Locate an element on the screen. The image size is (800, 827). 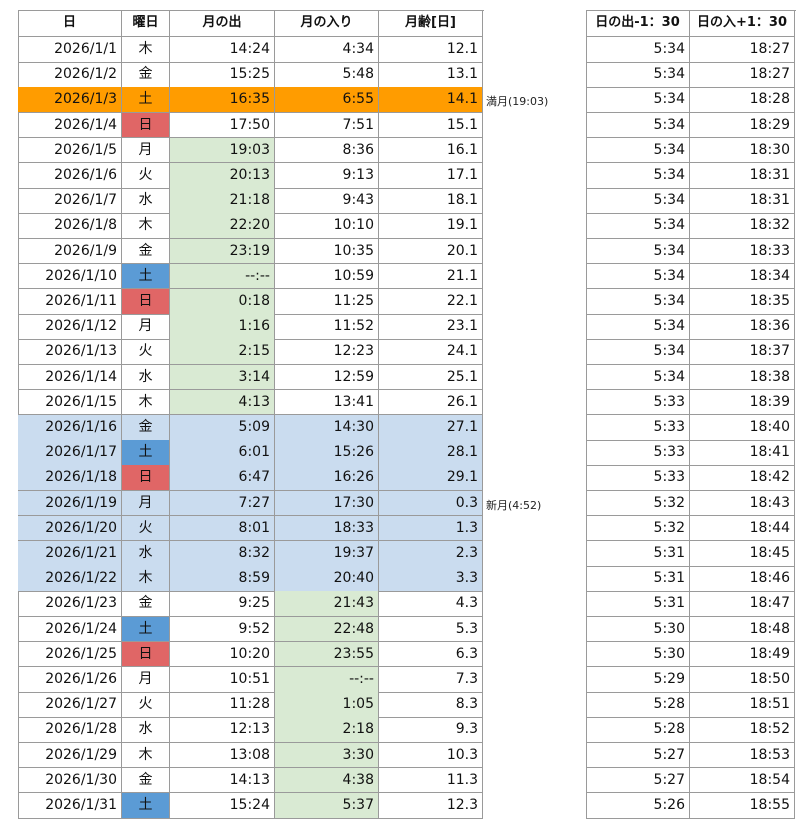
table-cell: 4.3 is located at coordinates (431, 604).